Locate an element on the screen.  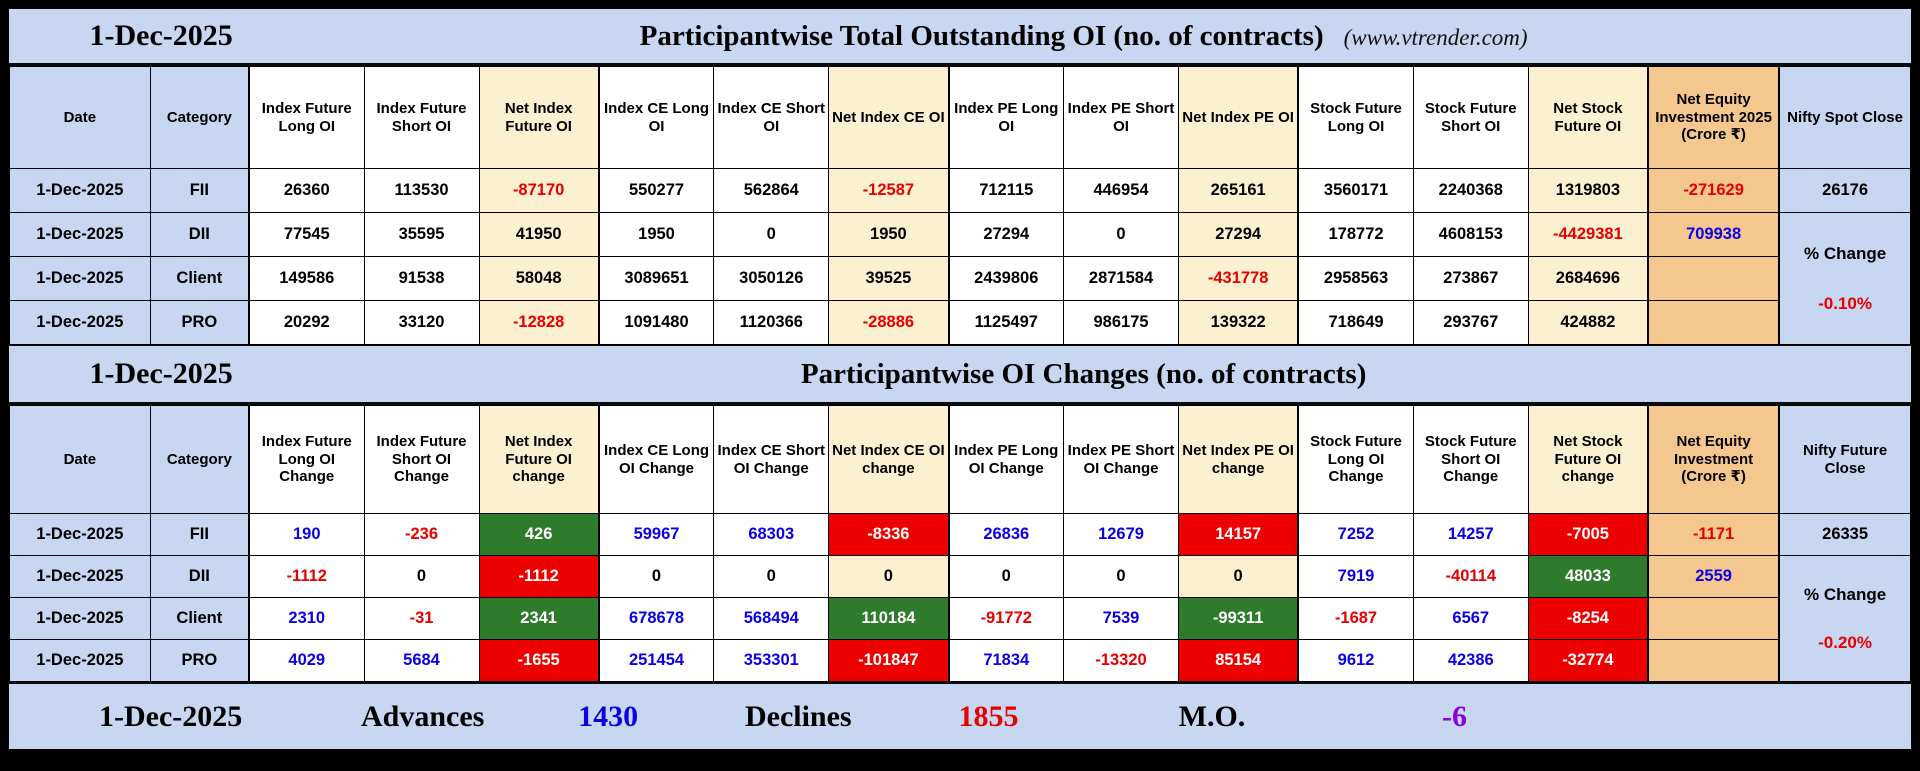
data-cell: 273867 is located at coordinates (1470, 278).